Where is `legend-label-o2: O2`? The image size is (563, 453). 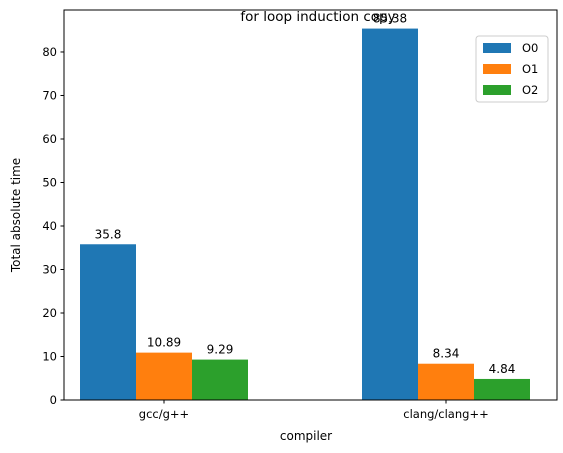 legend-label-o2: O2 is located at coordinates (530, 90).